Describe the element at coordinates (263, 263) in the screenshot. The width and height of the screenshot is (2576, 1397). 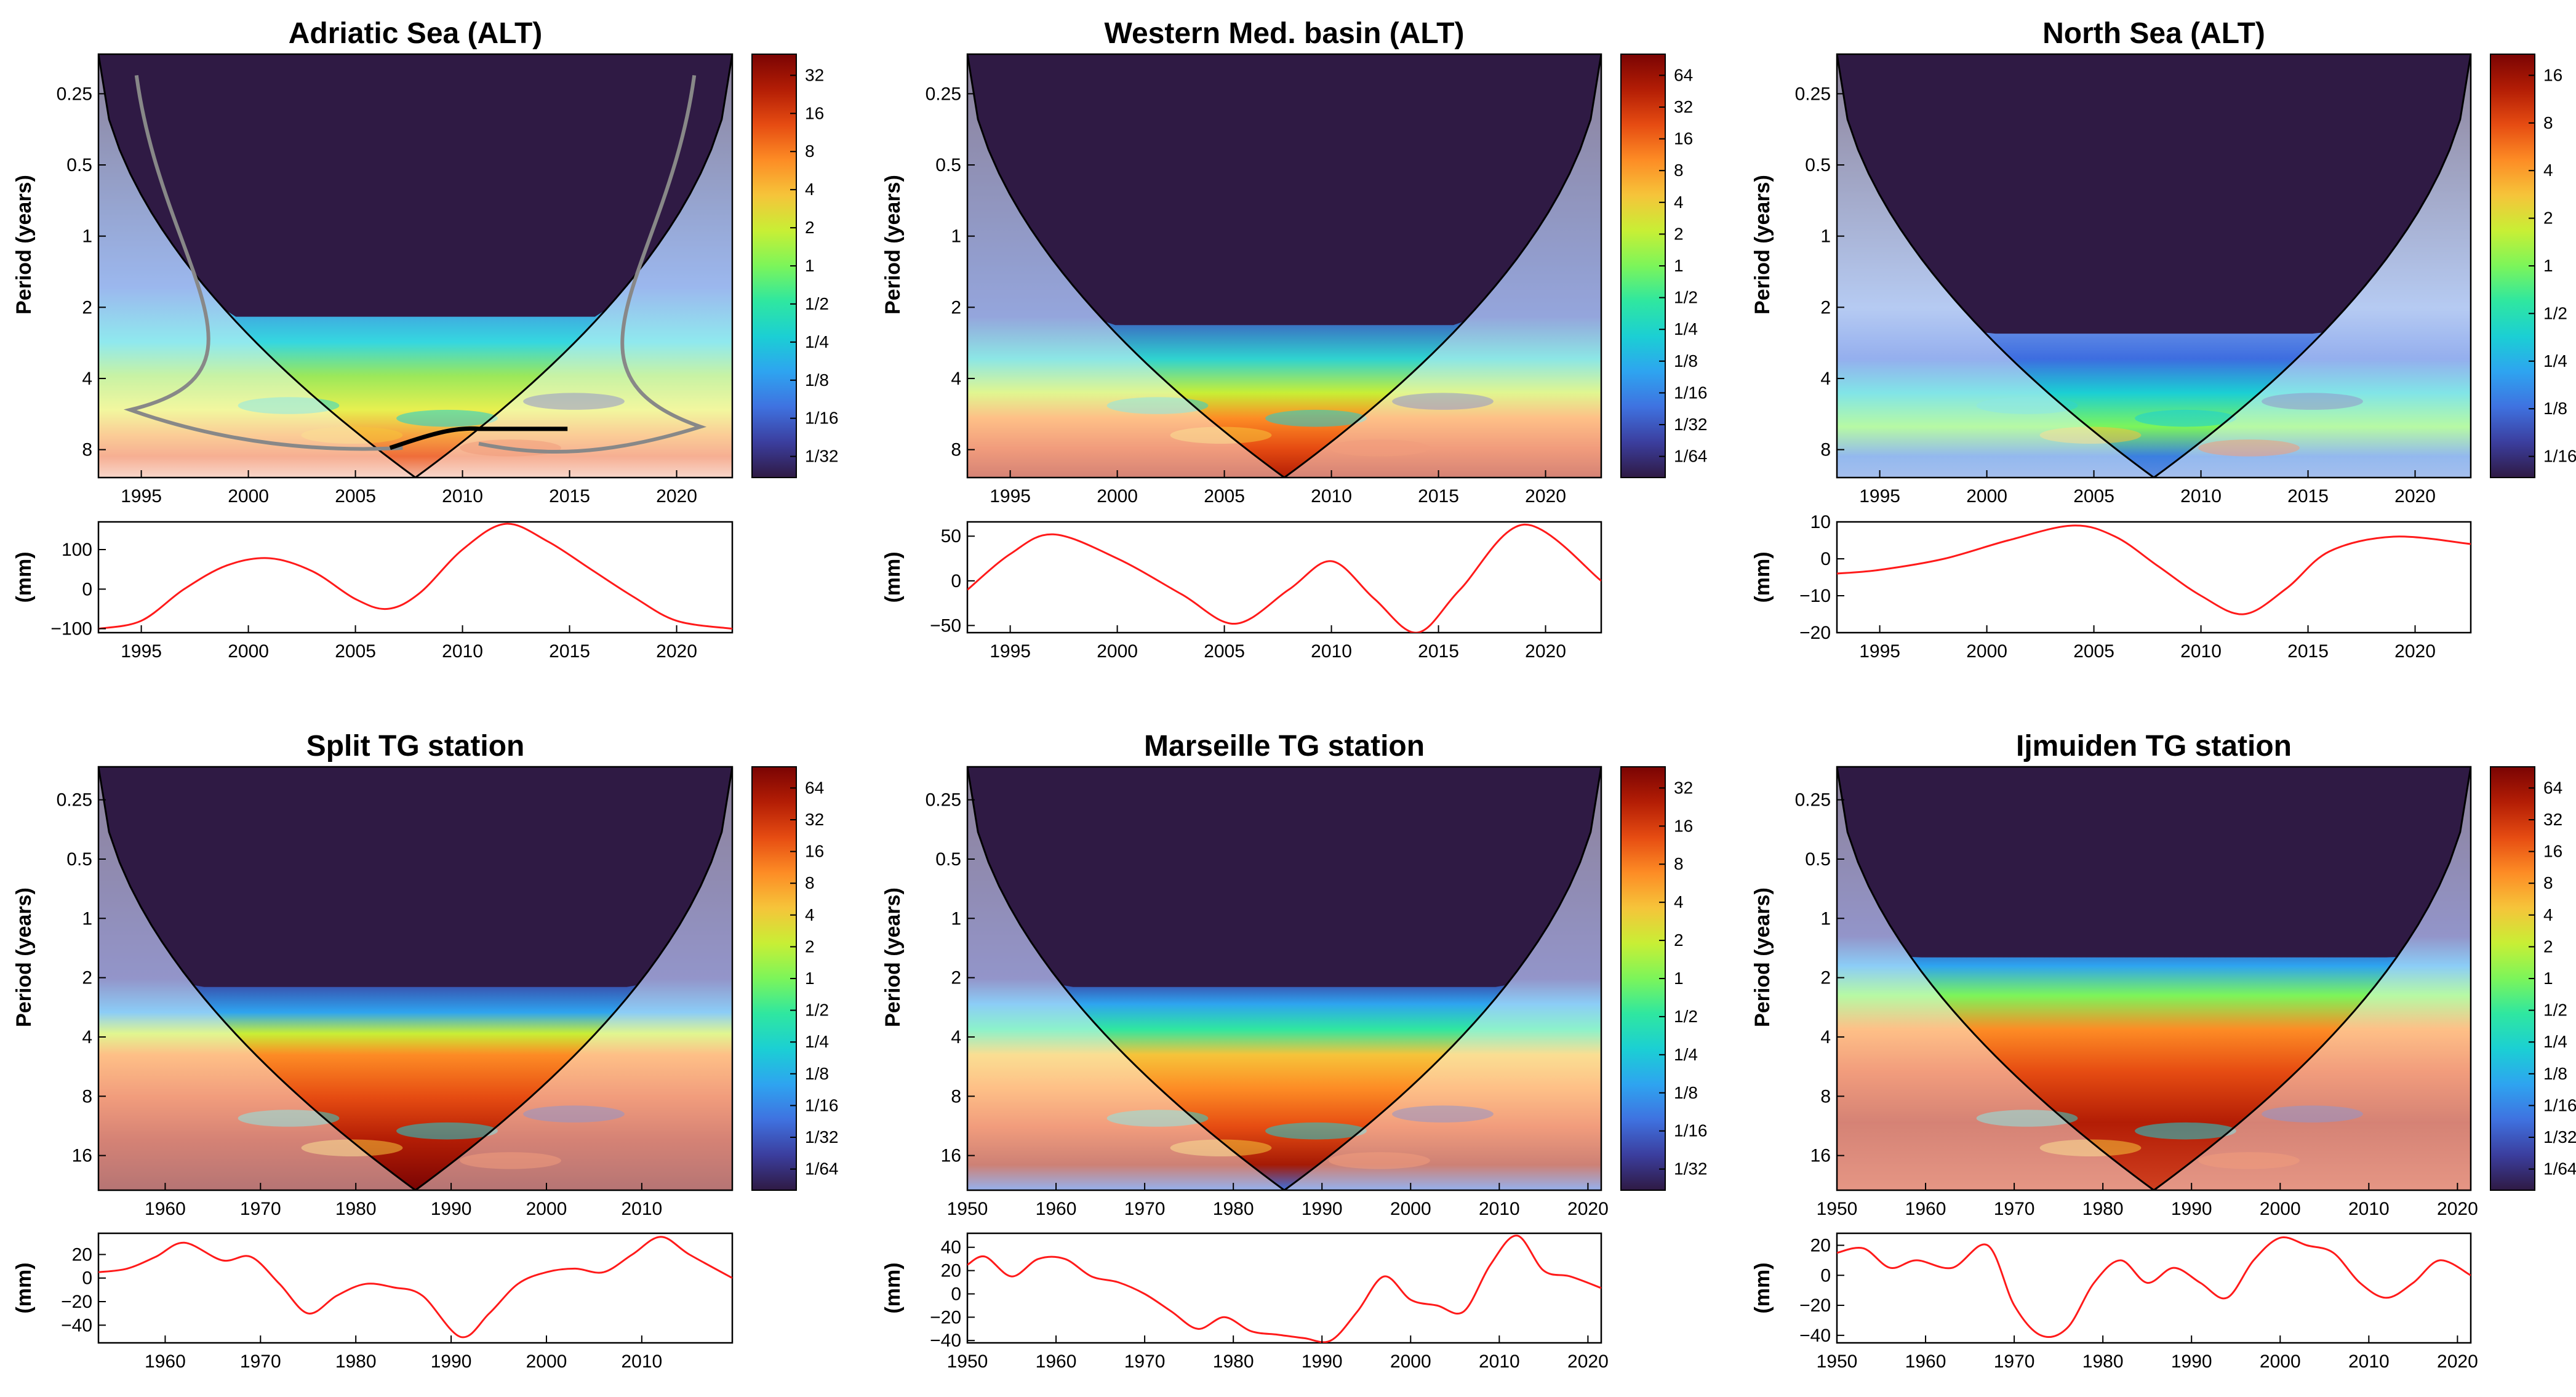
I see `significance-contour` at that location.